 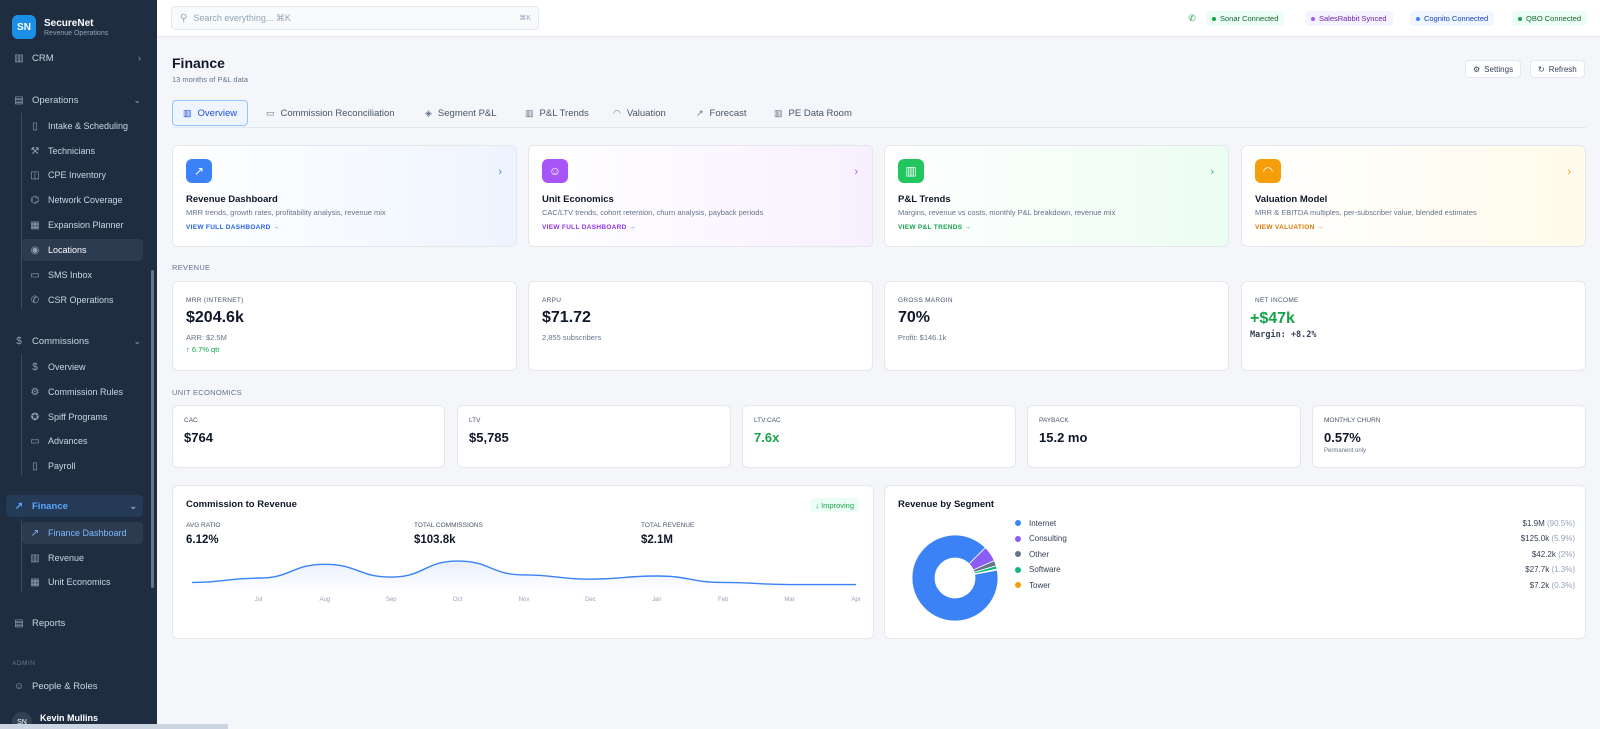 I want to click on sidebar-item-unit-economics: ▦ Unit Economics, so click(x=73, y=582).